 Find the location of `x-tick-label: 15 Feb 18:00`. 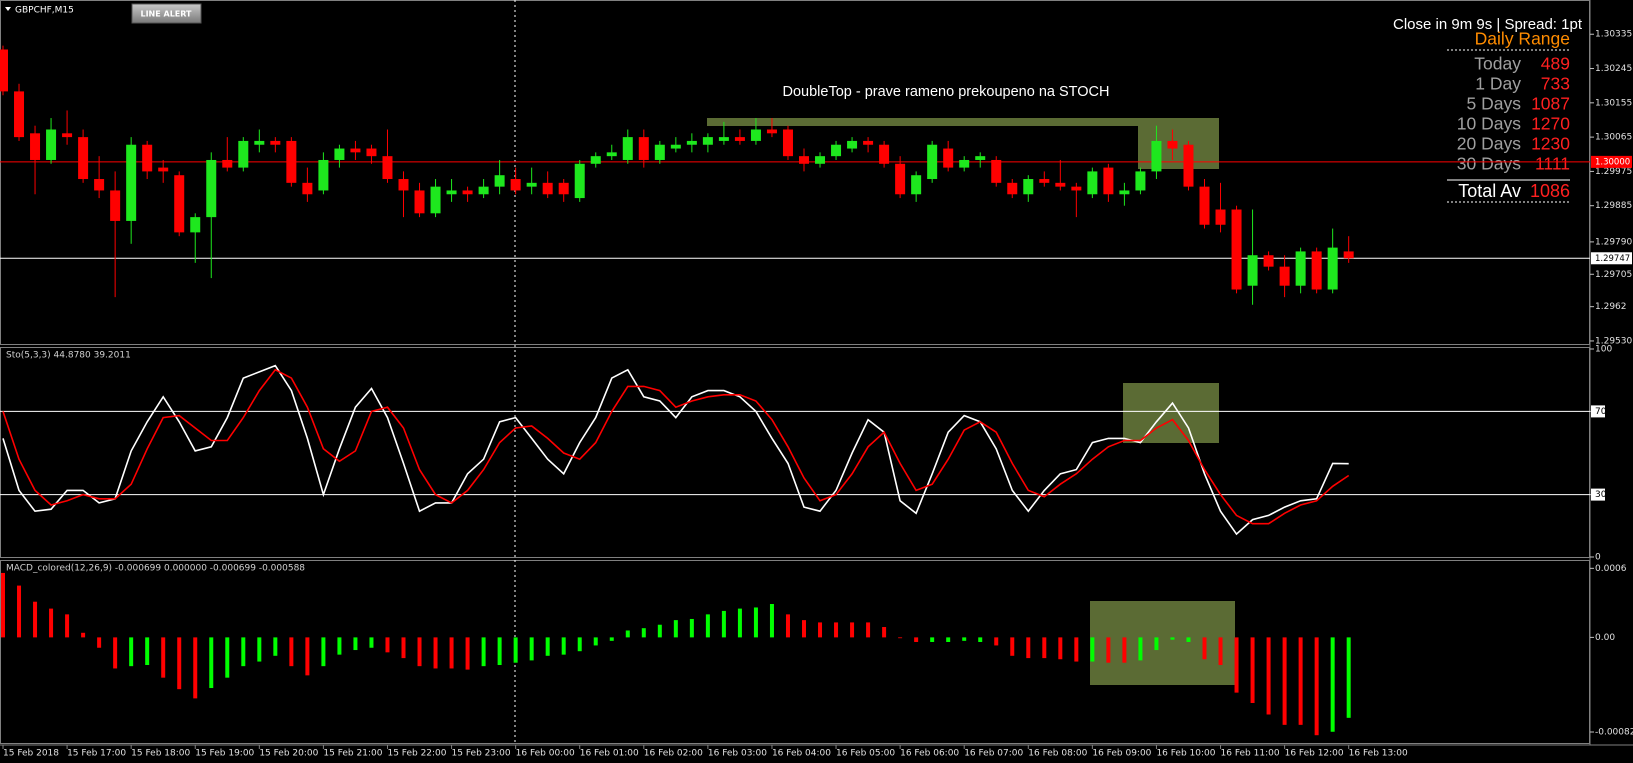

x-tick-label: 15 Feb 18:00 is located at coordinates (160, 754).